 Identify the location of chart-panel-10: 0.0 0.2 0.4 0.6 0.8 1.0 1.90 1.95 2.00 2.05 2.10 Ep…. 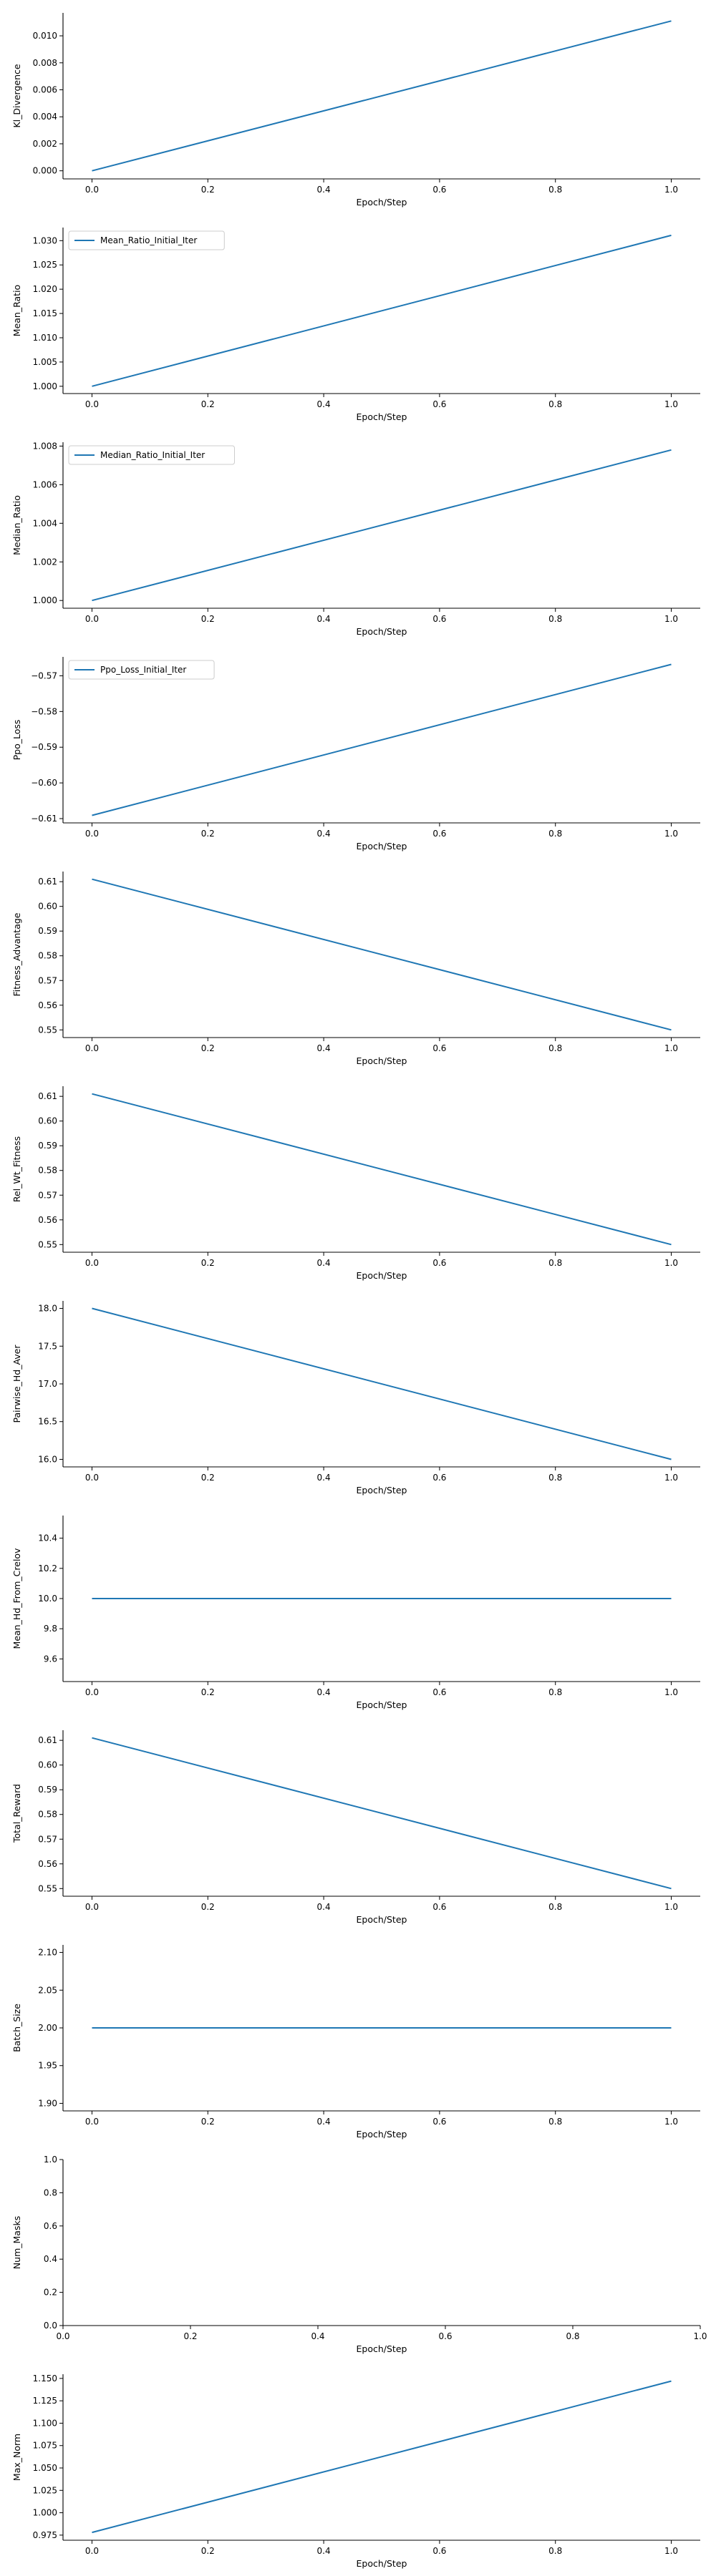
(355, 2042).